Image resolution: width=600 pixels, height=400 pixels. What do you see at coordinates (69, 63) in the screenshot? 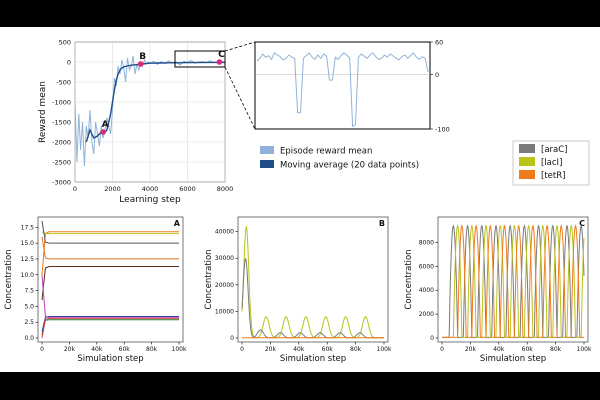
I see `reward-ytick-label: 0` at bounding box center [69, 63].